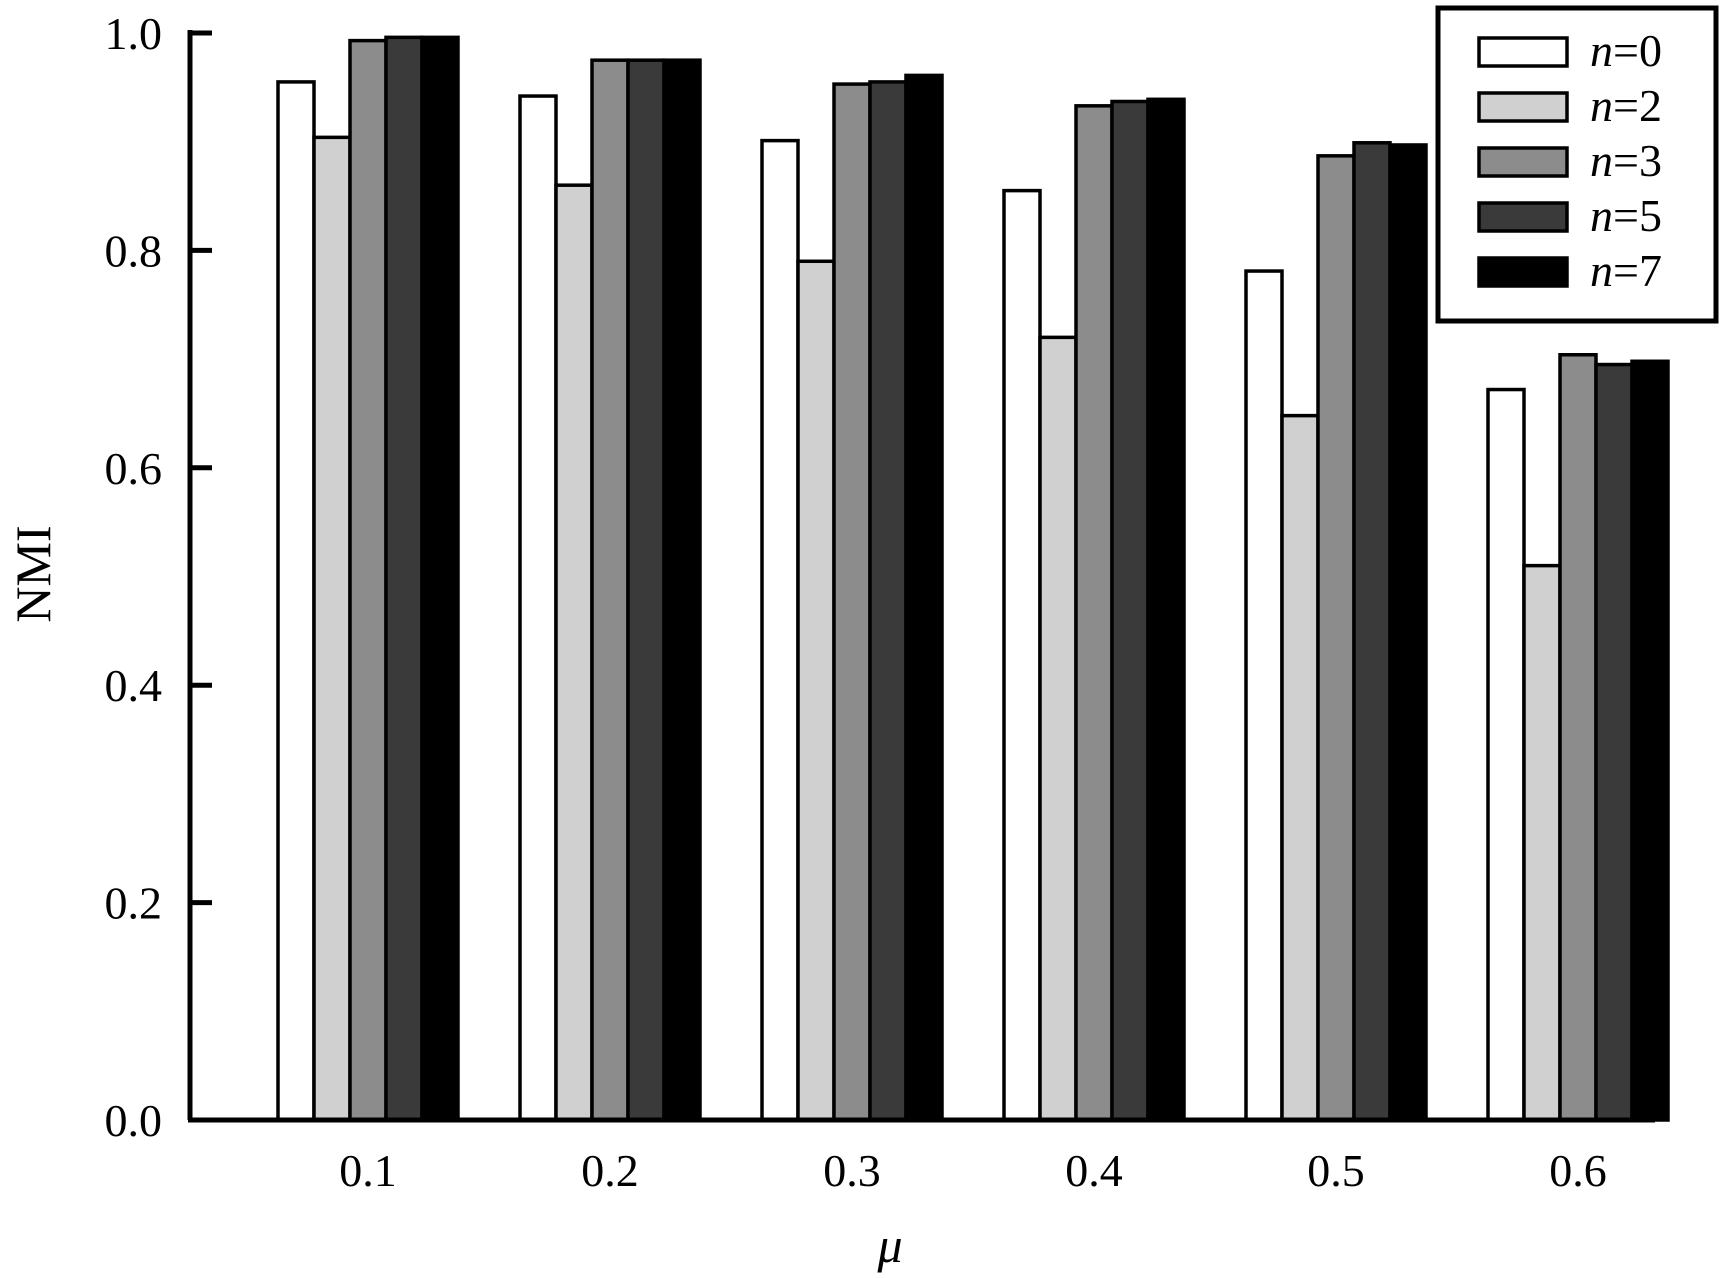 The height and width of the screenshot is (1278, 1724). I want to click on bar-n=5-mu-0.3, so click(888, 601).